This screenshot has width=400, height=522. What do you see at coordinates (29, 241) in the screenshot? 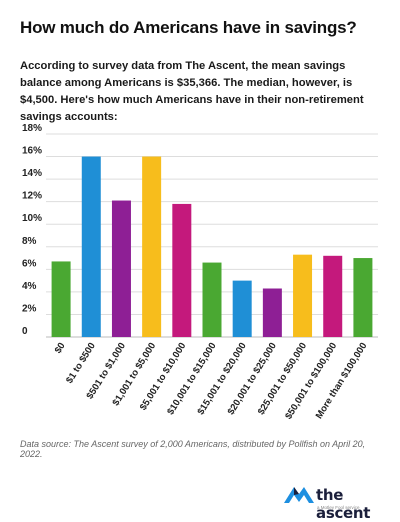
I see `y-tick-label: 8%` at bounding box center [29, 241].